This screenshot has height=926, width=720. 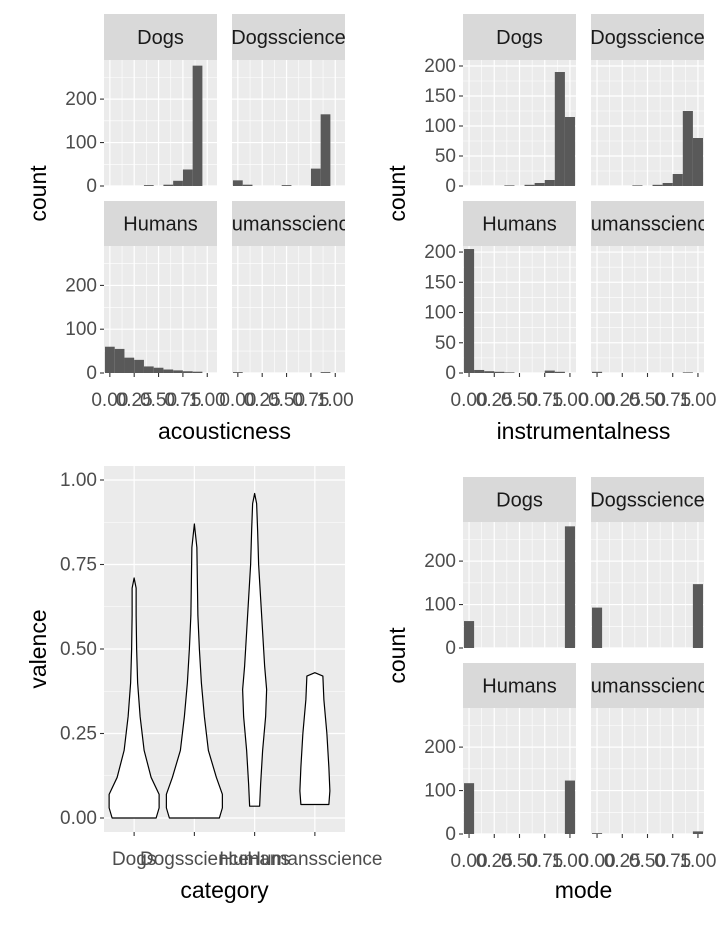 I want to click on violin-humansscience, so click(x=315, y=739).